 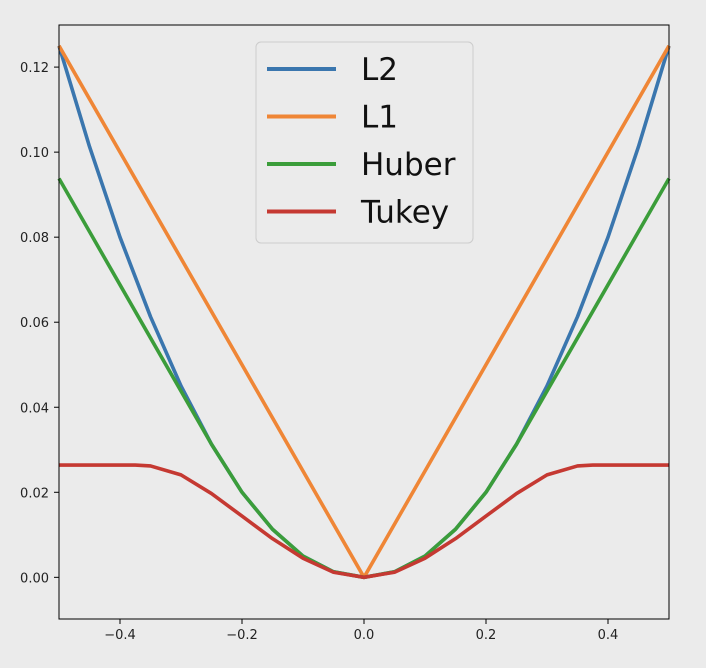 What do you see at coordinates (34, 408) in the screenshot?
I see `y-tick-label: 0.04` at bounding box center [34, 408].